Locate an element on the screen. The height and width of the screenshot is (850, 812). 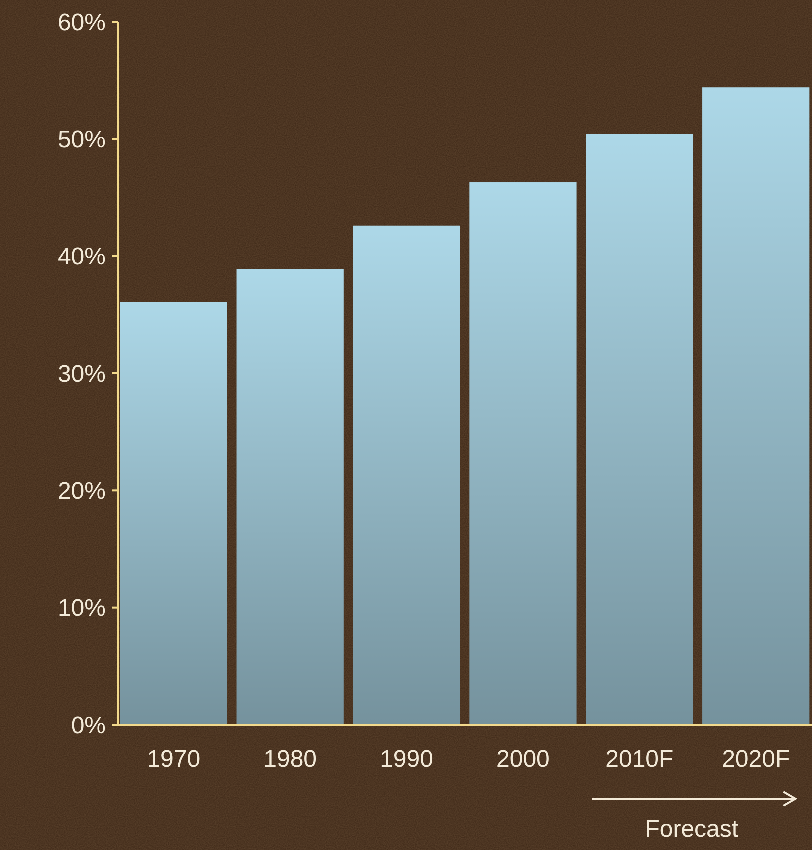
x-tick-label: 1990 is located at coordinates (407, 759).